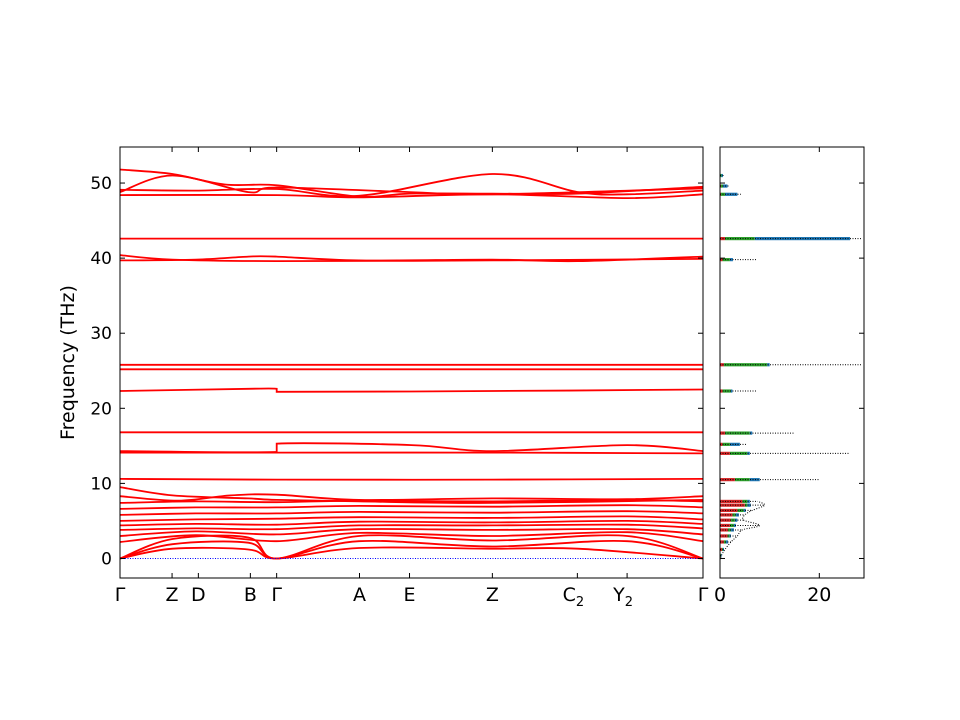 Image resolution: width=960 pixels, height=720 pixels. Describe the element at coordinates (574, 597) in the screenshot. I see `k-point-label-8: C2` at that location.